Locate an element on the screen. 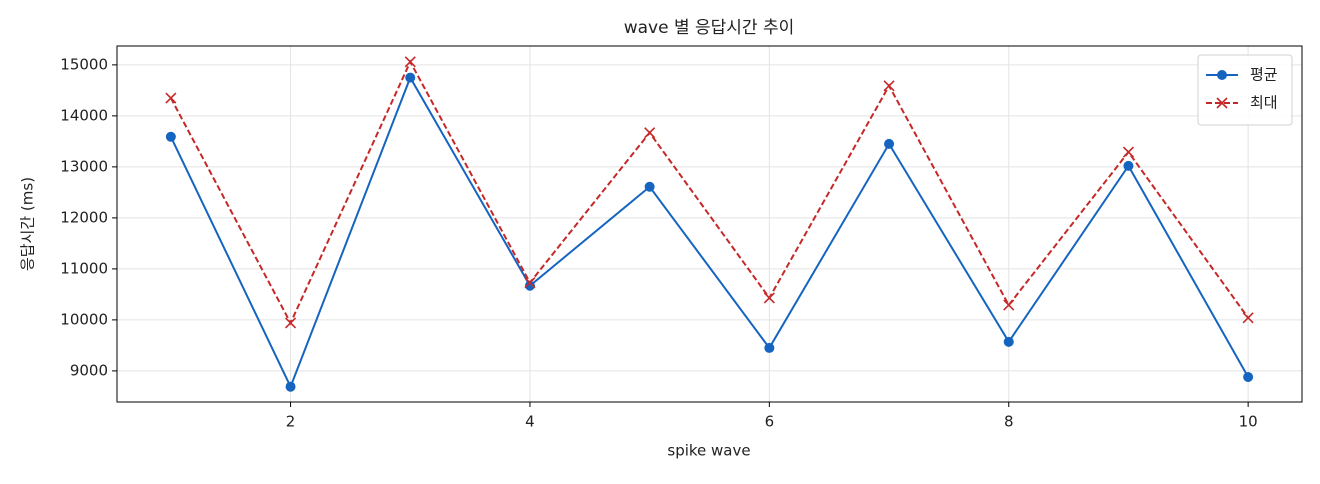  x-axis-label: spike wave is located at coordinates (708, 451).